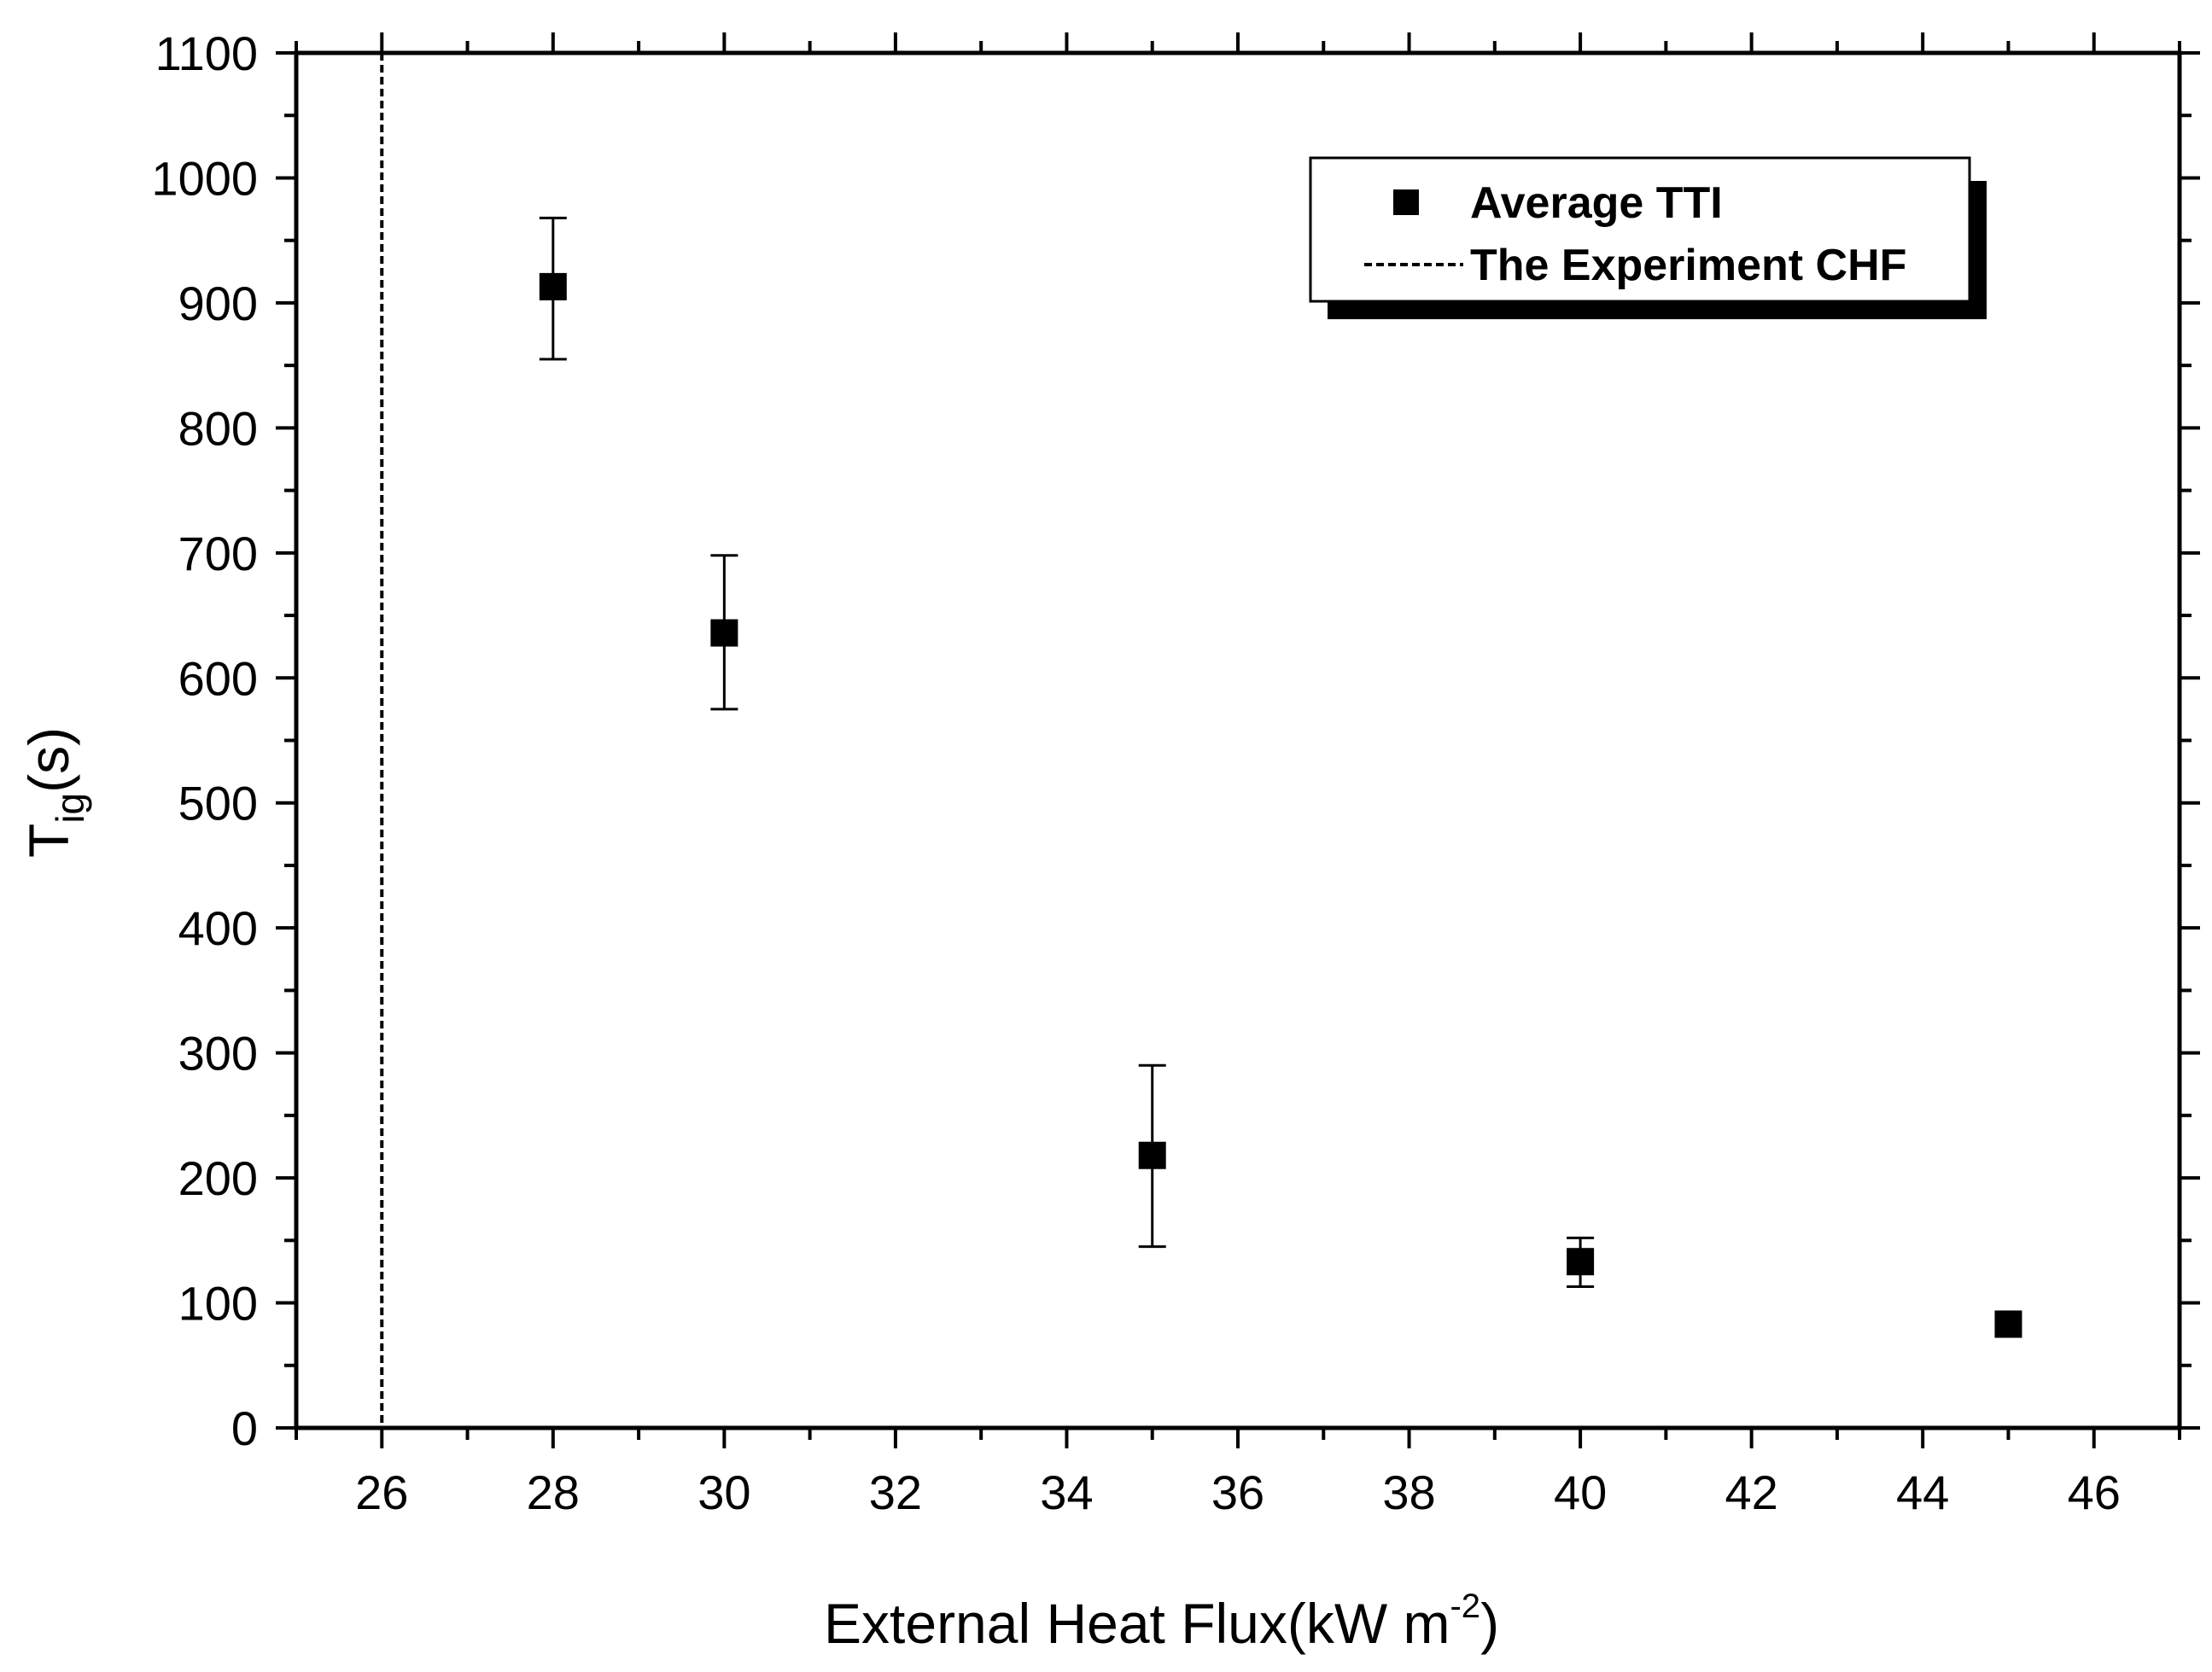 This screenshot has height=1672, width=2212. What do you see at coordinates (2094, 1492) in the screenshot?
I see `x-tick-label: 46` at bounding box center [2094, 1492].